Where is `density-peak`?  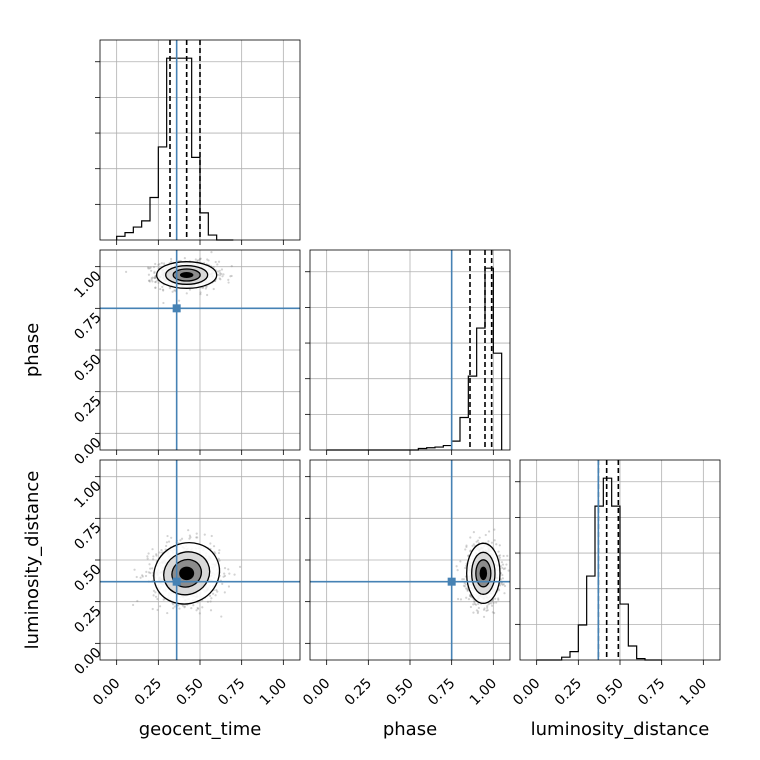 density-peak is located at coordinates (186, 275).